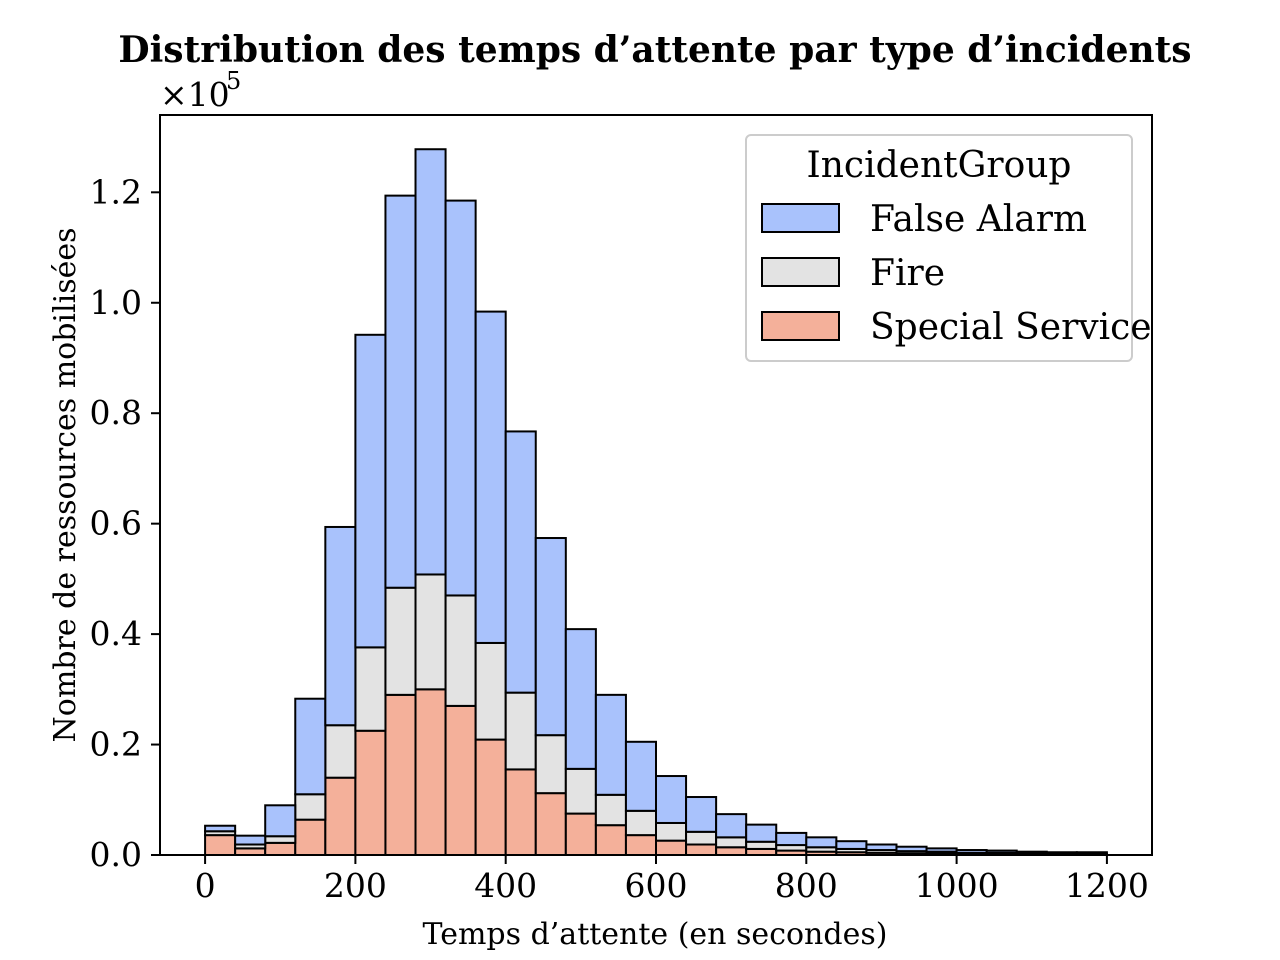  Describe the element at coordinates (957, 885) in the screenshot. I see `x-tick-label: 1000` at that location.